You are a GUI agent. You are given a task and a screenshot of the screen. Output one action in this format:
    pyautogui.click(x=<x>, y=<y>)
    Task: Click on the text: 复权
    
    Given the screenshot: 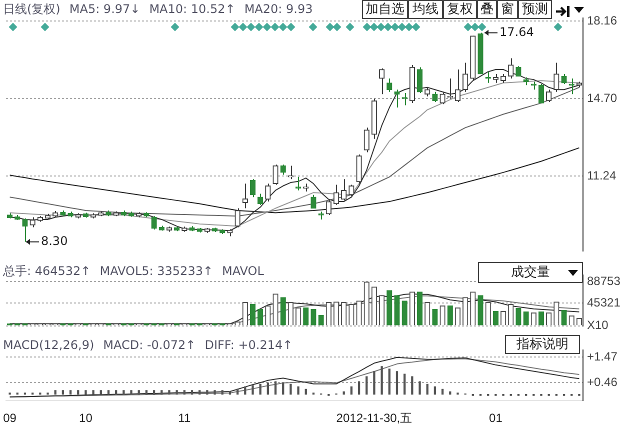 What is the action you would take?
    pyautogui.click(x=460, y=9)
    